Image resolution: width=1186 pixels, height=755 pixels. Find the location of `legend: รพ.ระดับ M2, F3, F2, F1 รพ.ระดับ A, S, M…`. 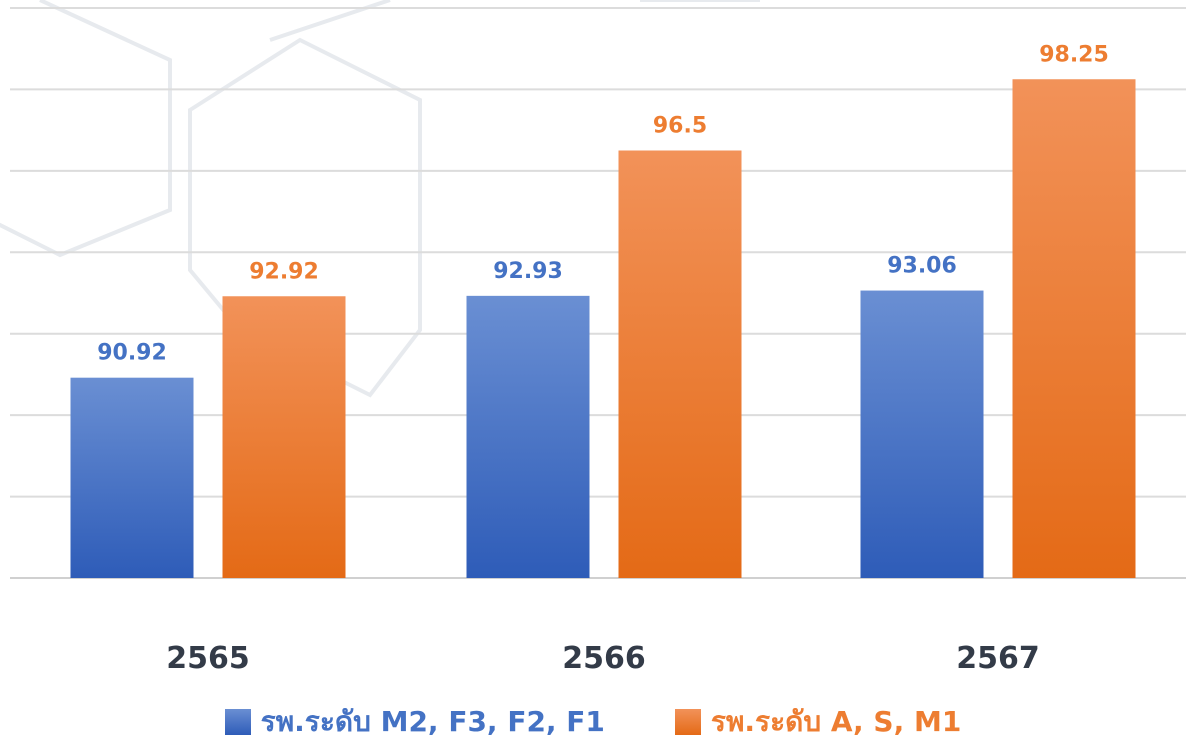

legend: รพ.ระดับ M2, F3, F2, F1 รพ.ระดับ A, S, M… is located at coordinates (593, 722).